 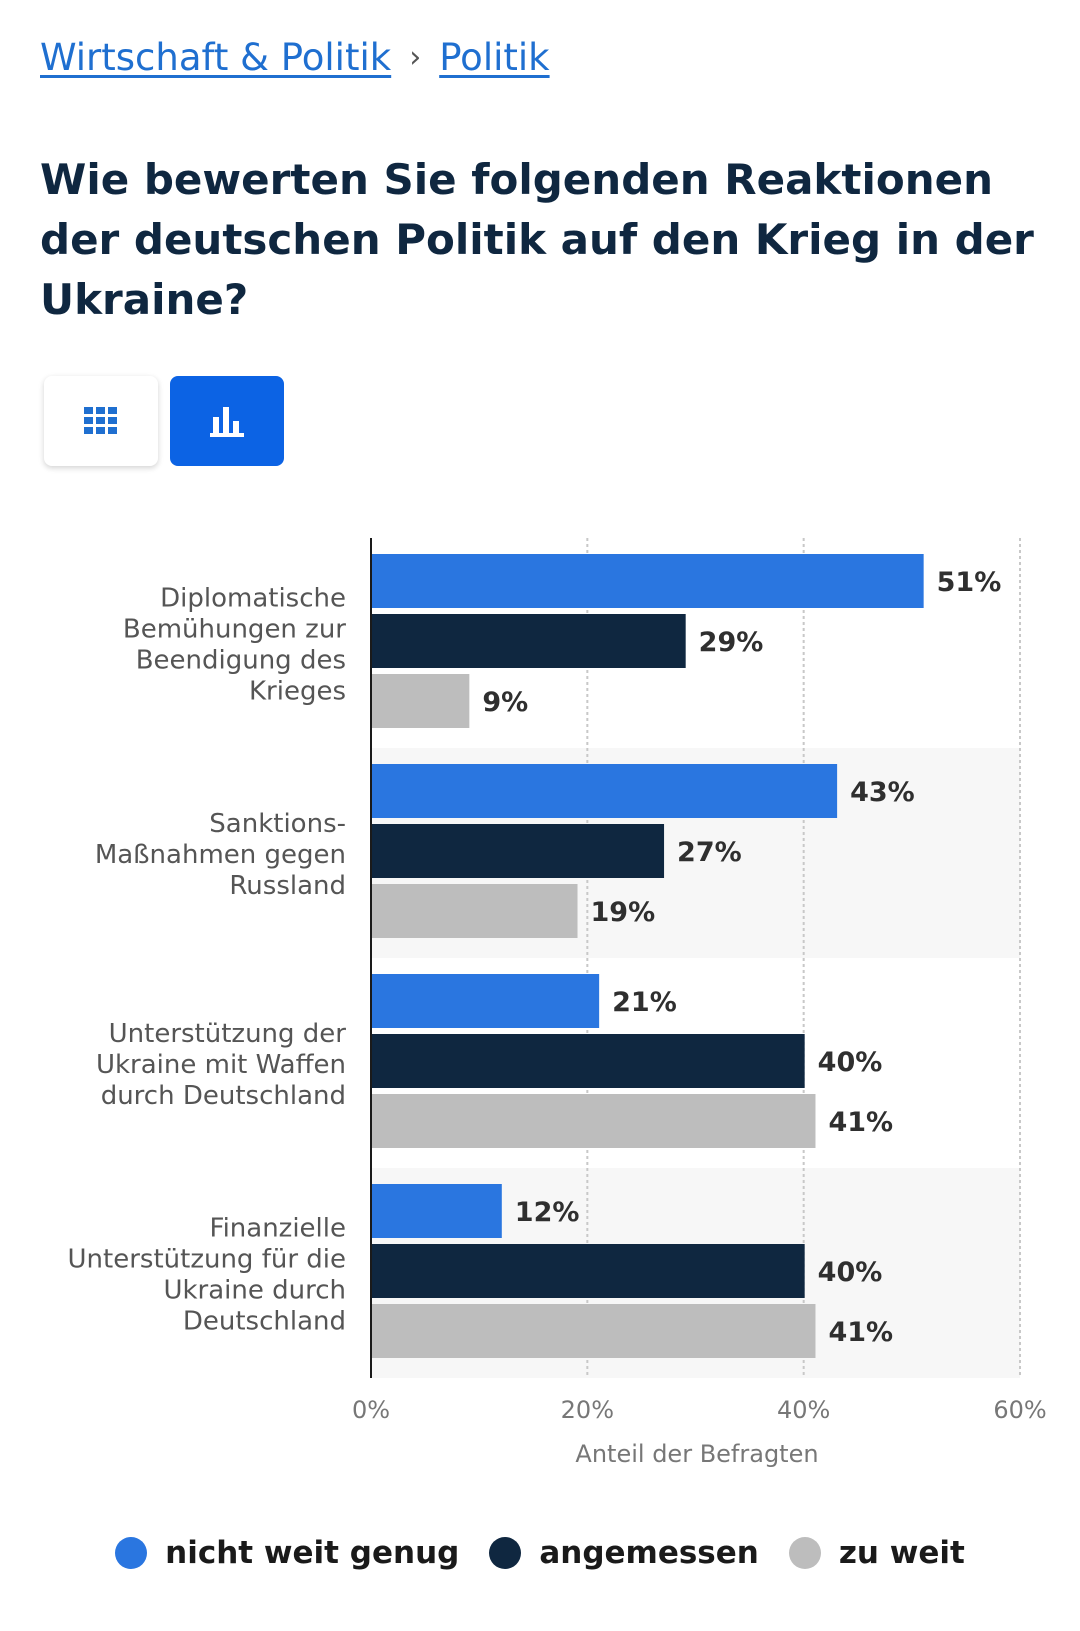 I want to click on legend-item: nicht weit genug, so click(x=287, y=1553).